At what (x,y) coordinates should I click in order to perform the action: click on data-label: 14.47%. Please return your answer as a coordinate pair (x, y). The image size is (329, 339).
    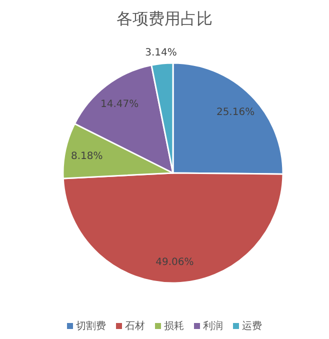
    Looking at the image, I should click on (119, 104).